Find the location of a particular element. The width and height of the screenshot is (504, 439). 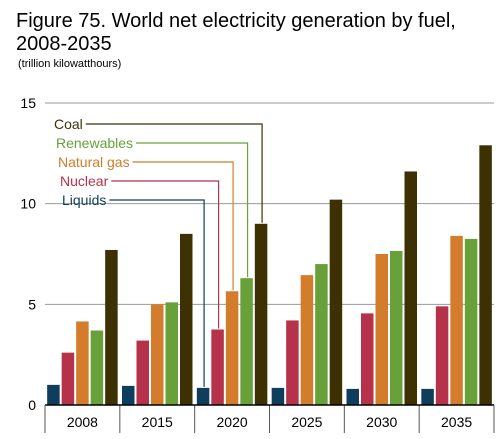

bar-coal-2035 is located at coordinates (485, 275).